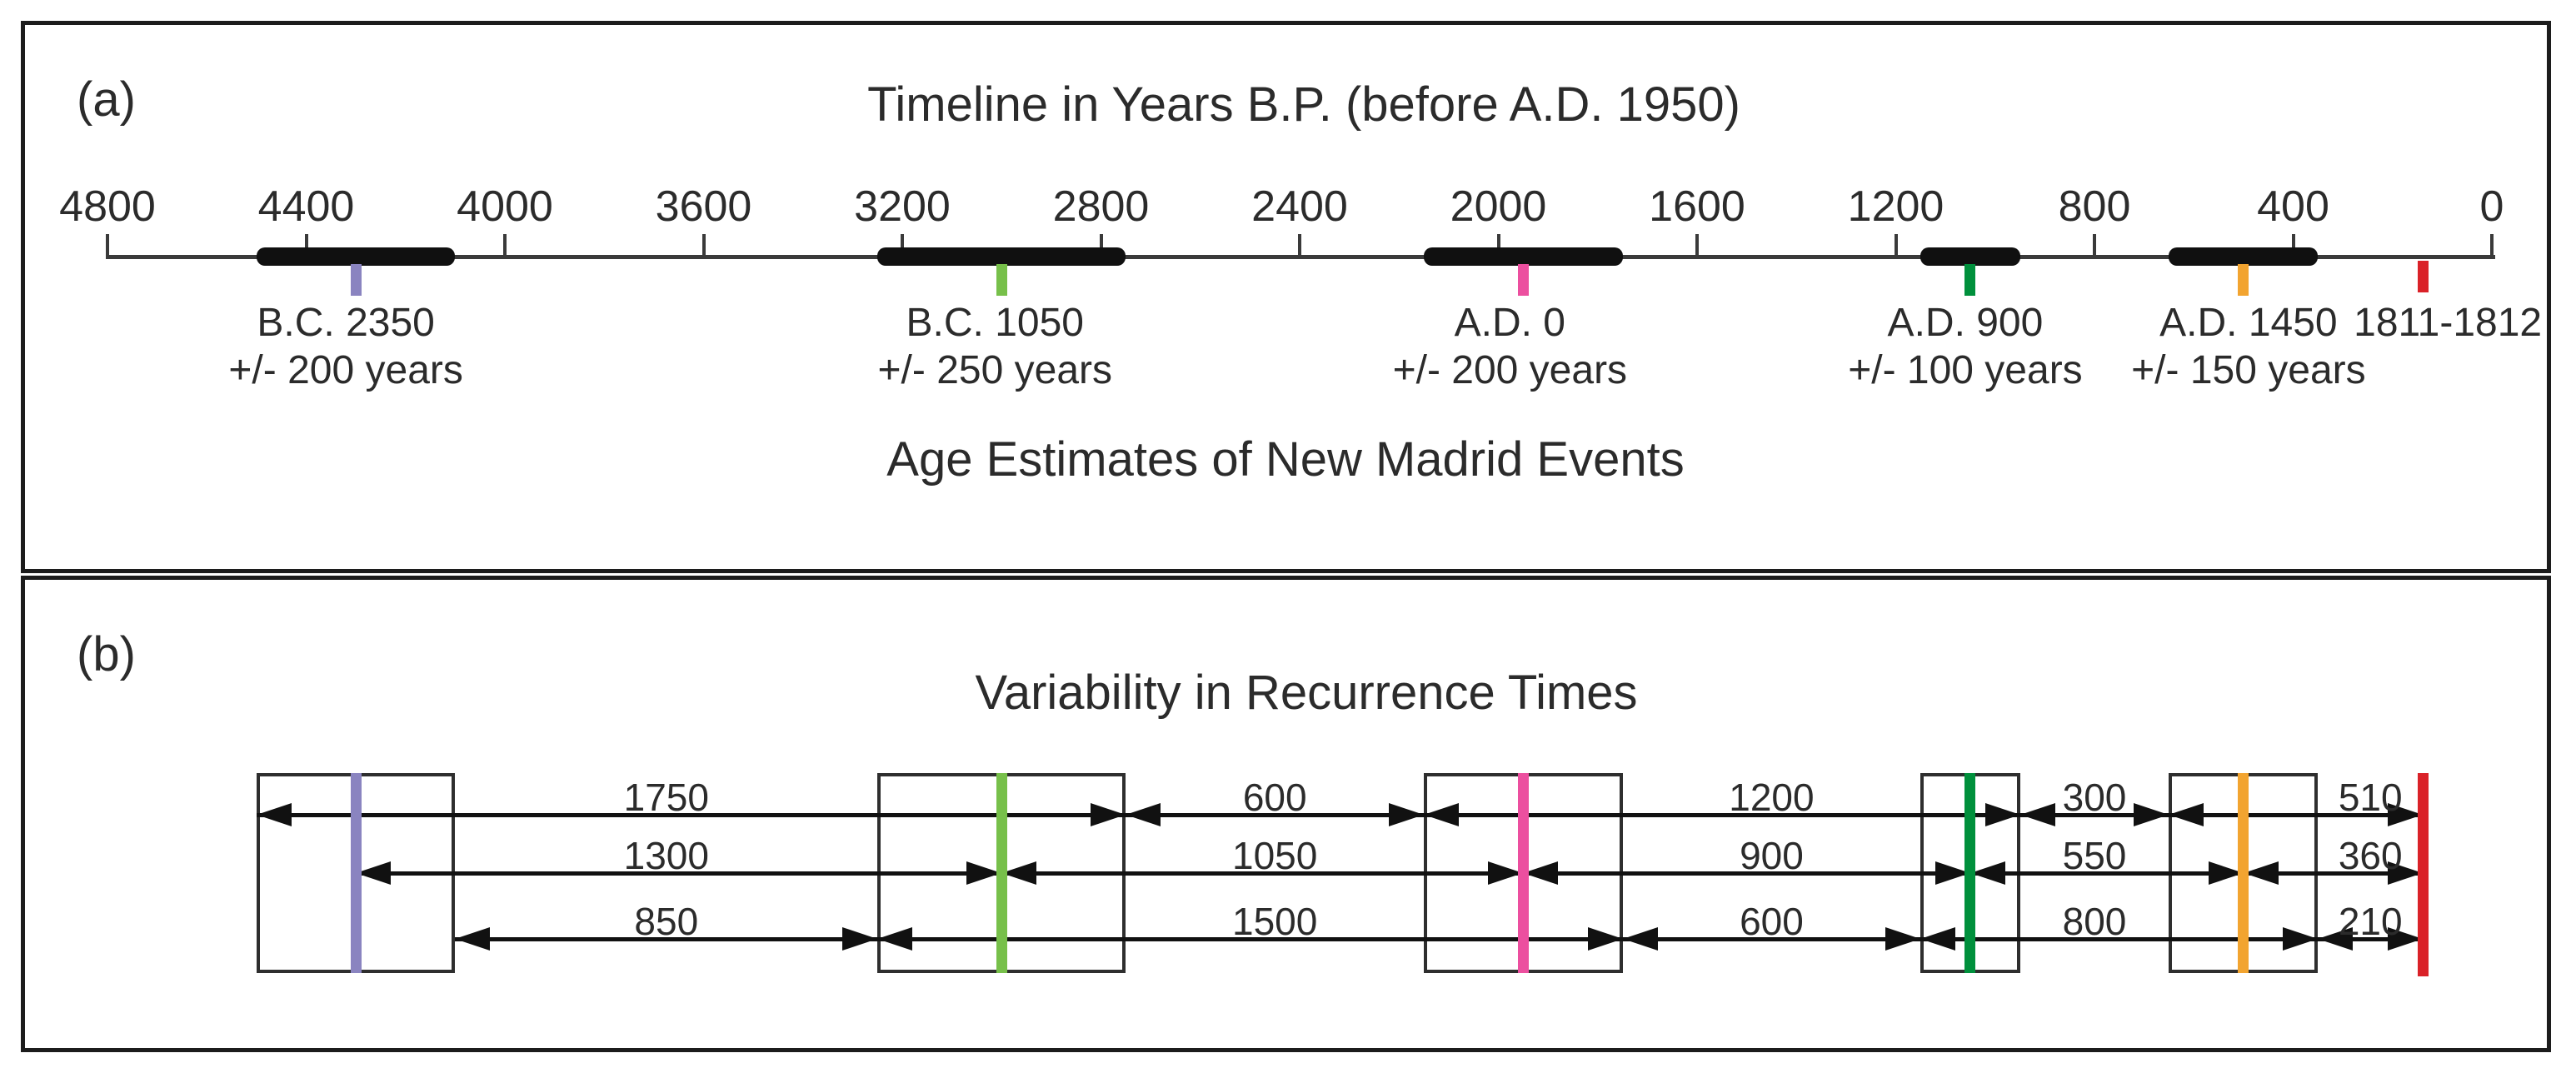  Describe the element at coordinates (1306, 693) in the screenshot. I see `panel-b-title: Variability in Recurrence Times` at that location.